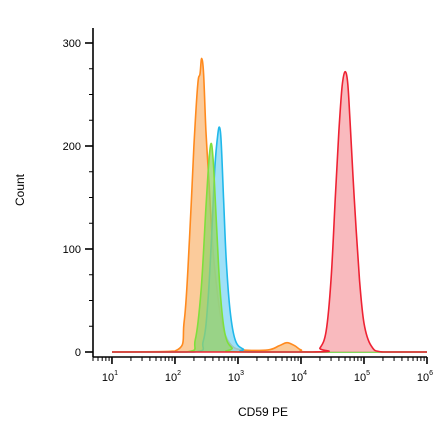  I want to click on x-tick-label: 10⁶, so click(425, 377).